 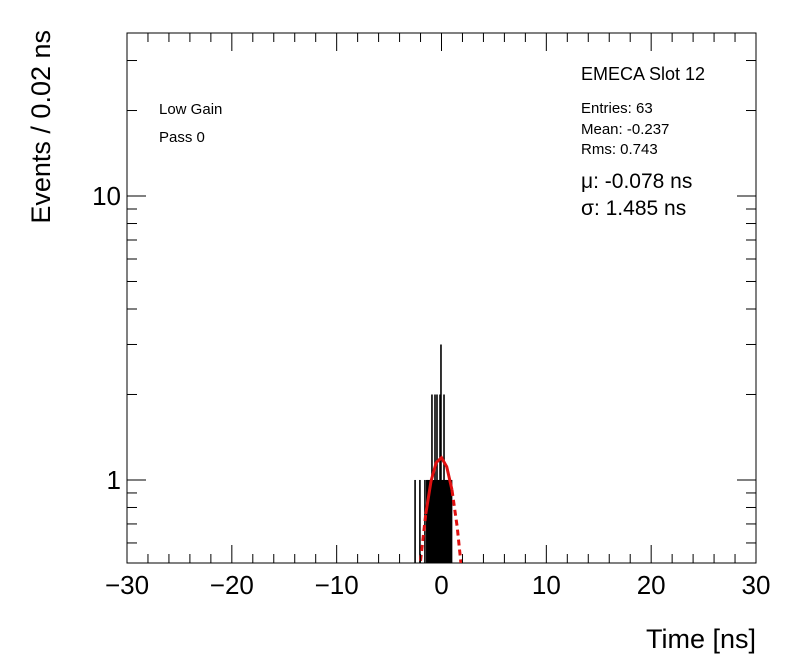 What do you see at coordinates (756, 585) in the screenshot?
I see `x-tick-label: 30` at bounding box center [756, 585].